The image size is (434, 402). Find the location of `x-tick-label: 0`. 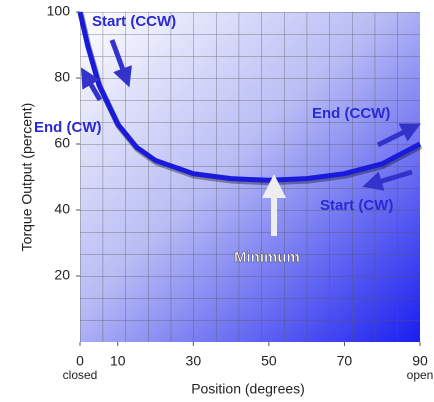

x-tick-label: 0 is located at coordinates (80, 361).